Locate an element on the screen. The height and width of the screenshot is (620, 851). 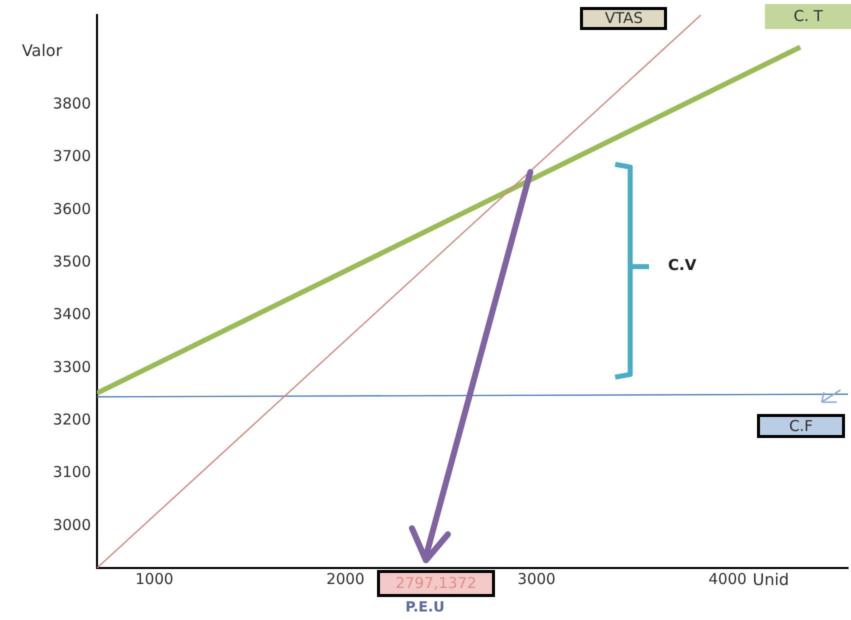
annotation: C.V is located at coordinates (682, 265).